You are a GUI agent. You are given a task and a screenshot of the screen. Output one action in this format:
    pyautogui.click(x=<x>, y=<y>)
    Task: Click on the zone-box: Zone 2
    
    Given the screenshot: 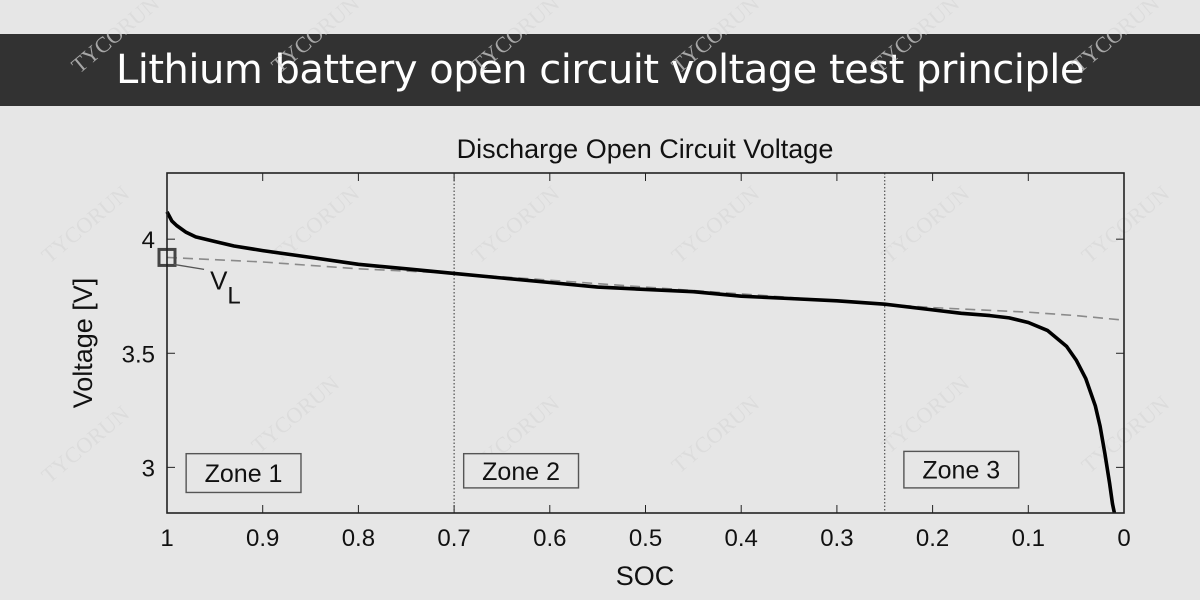 What is the action you would take?
    pyautogui.click(x=521, y=470)
    